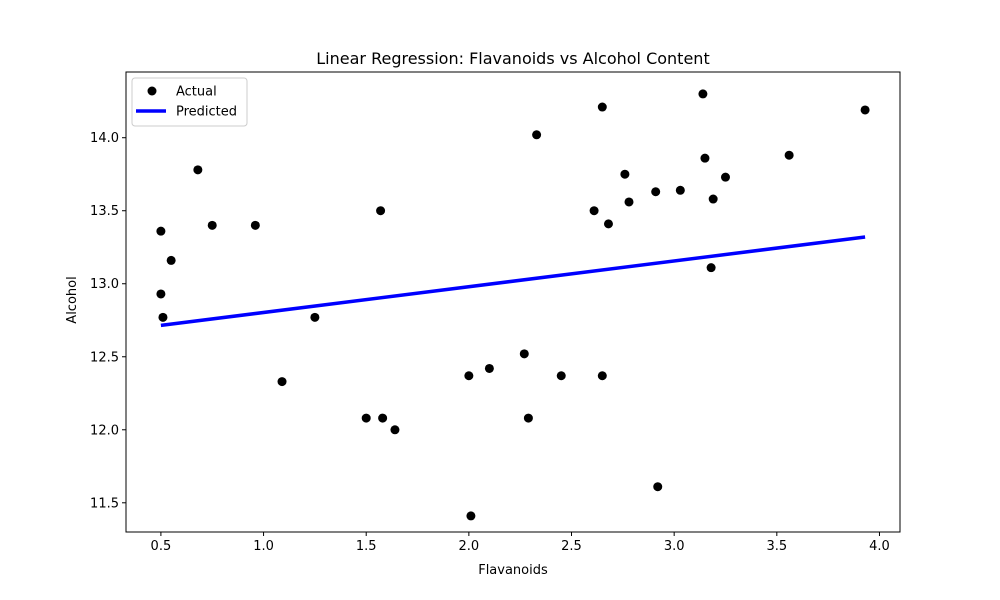 The height and width of the screenshot is (600, 1000). What do you see at coordinates (104, 503) in the screenshot?
I see `y-tick-label: 11.5` at bounding box center [104, 503].